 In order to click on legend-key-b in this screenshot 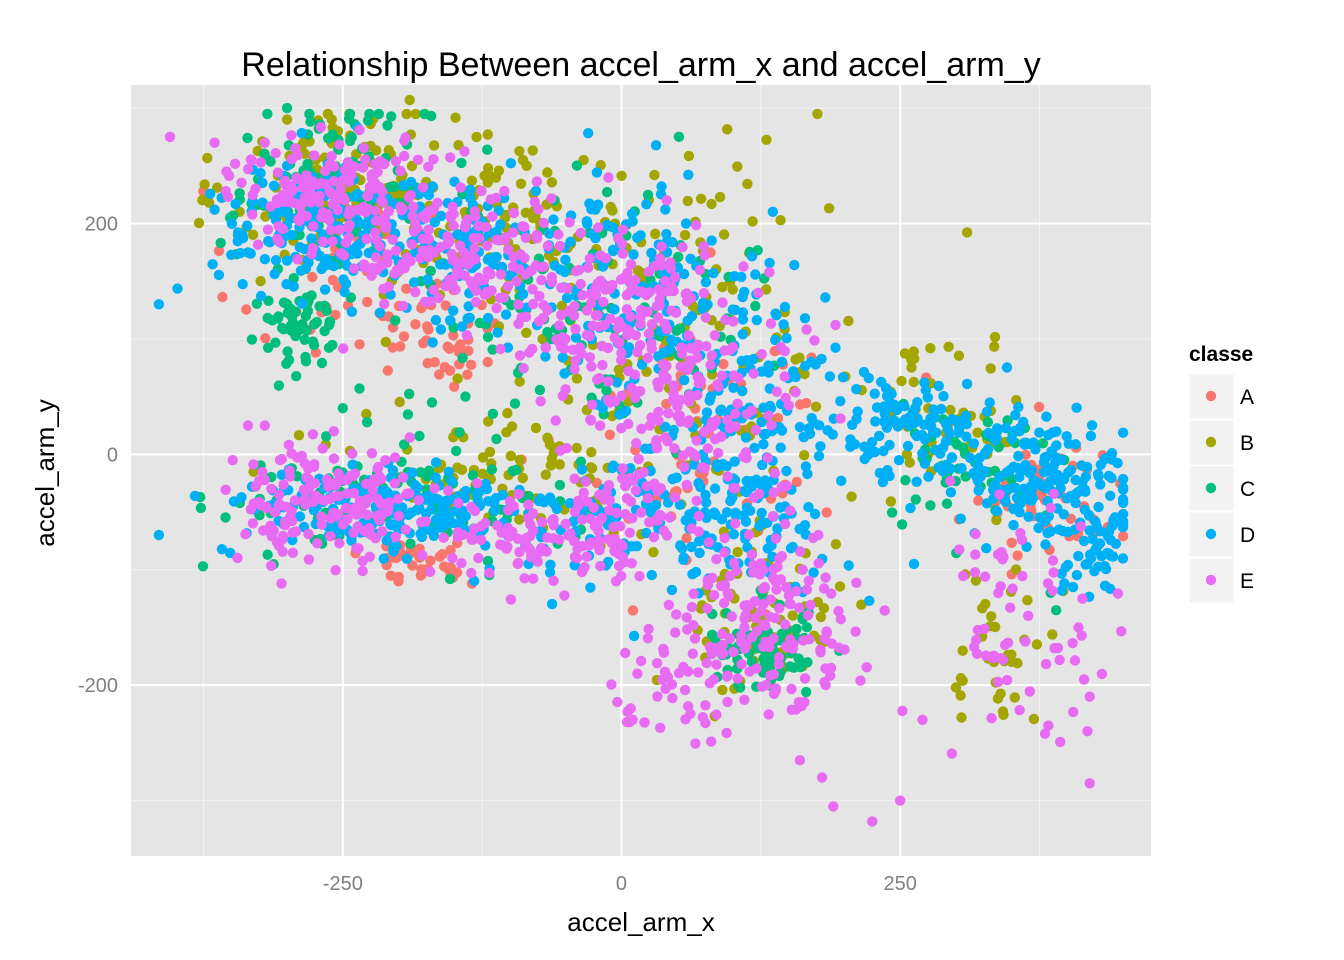, I will do `click(1211, 442)`.